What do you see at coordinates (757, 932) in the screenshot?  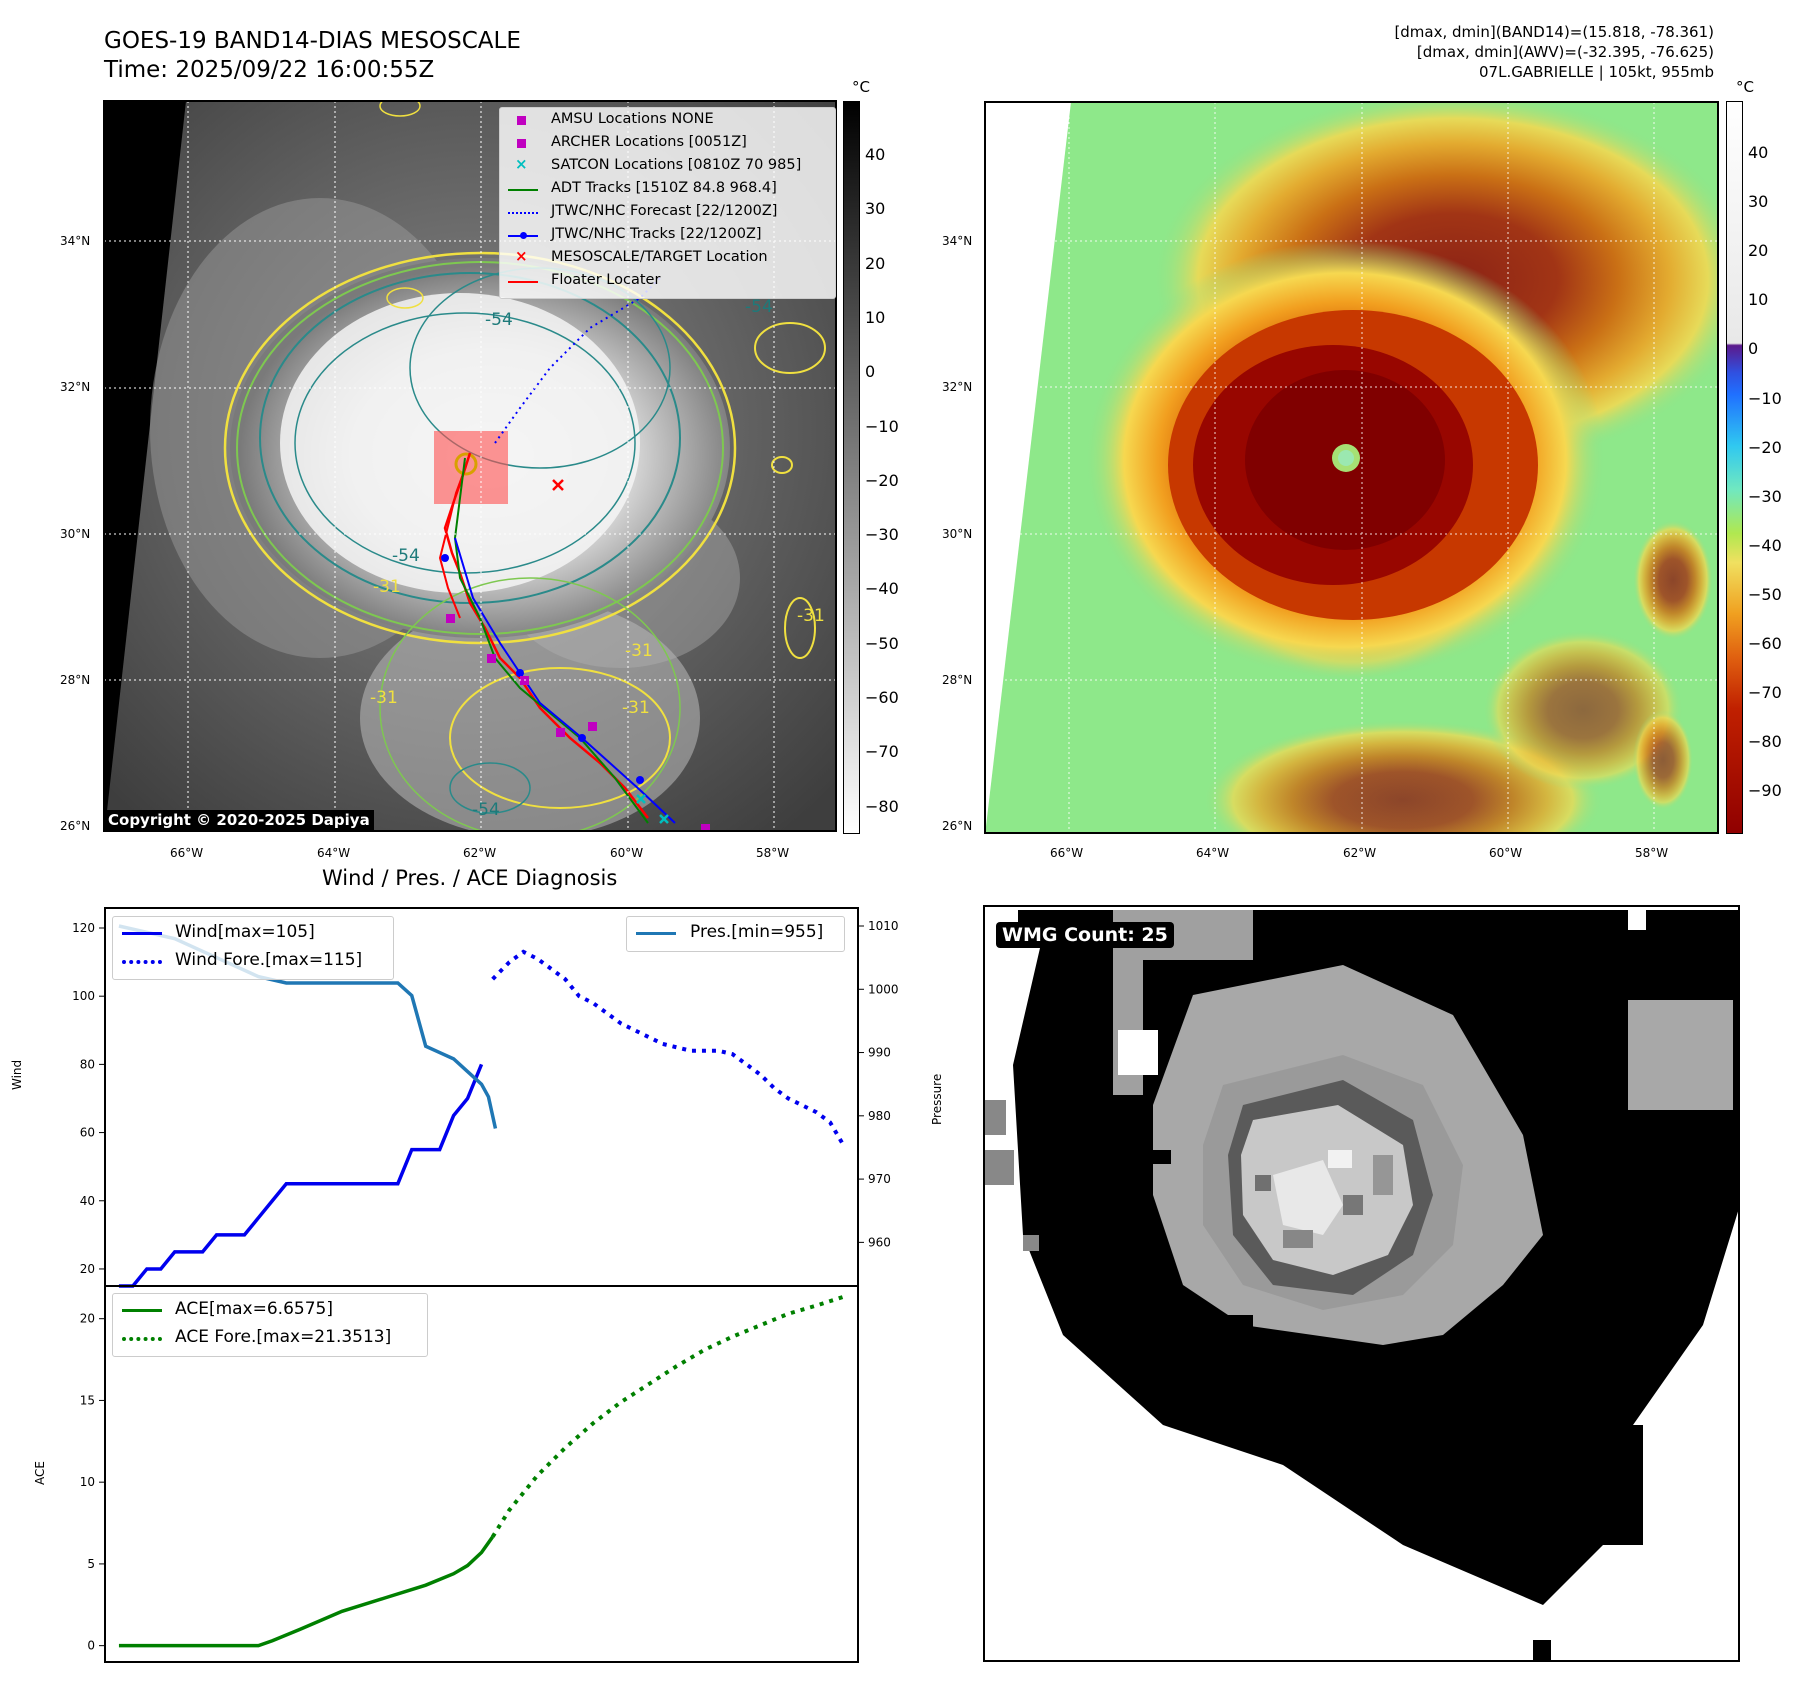 I see `pressure-legend-item: Pres.[min=955]` at bounding box center [757, 932].